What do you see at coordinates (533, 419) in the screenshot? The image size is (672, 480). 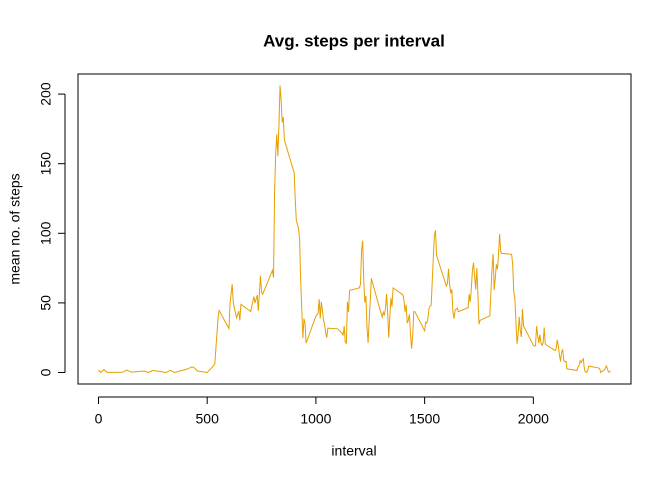 I see `x-tick-label: 2000` at bounding box center [533, 419].